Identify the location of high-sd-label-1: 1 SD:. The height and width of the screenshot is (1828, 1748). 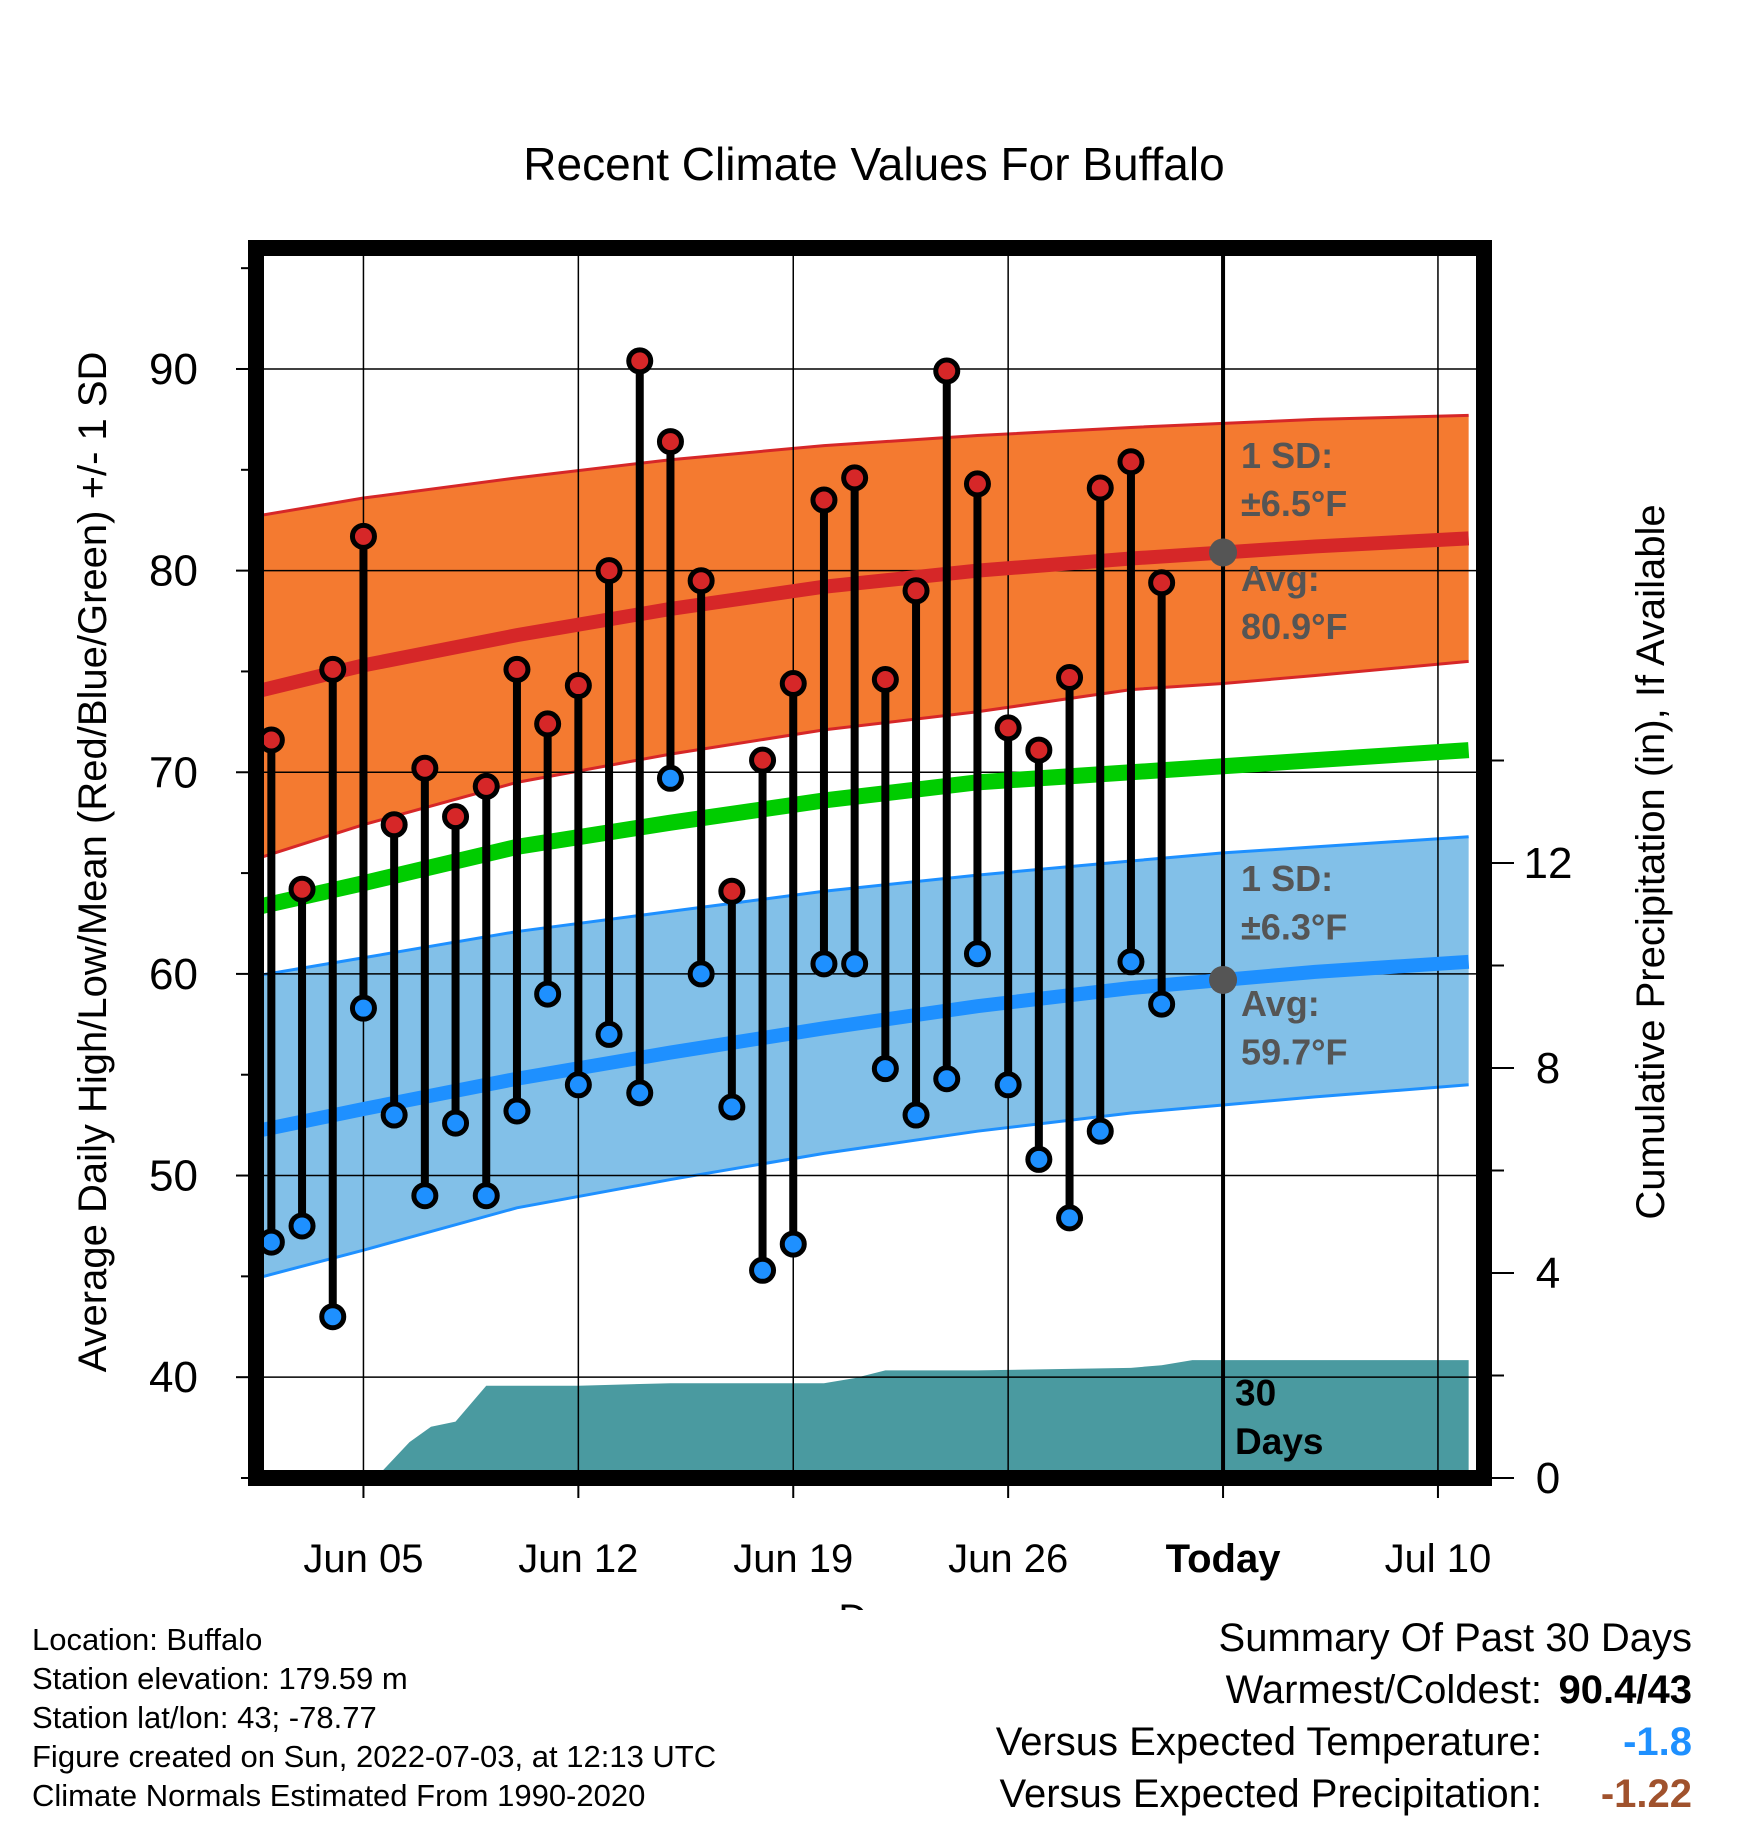
(1287, 455).